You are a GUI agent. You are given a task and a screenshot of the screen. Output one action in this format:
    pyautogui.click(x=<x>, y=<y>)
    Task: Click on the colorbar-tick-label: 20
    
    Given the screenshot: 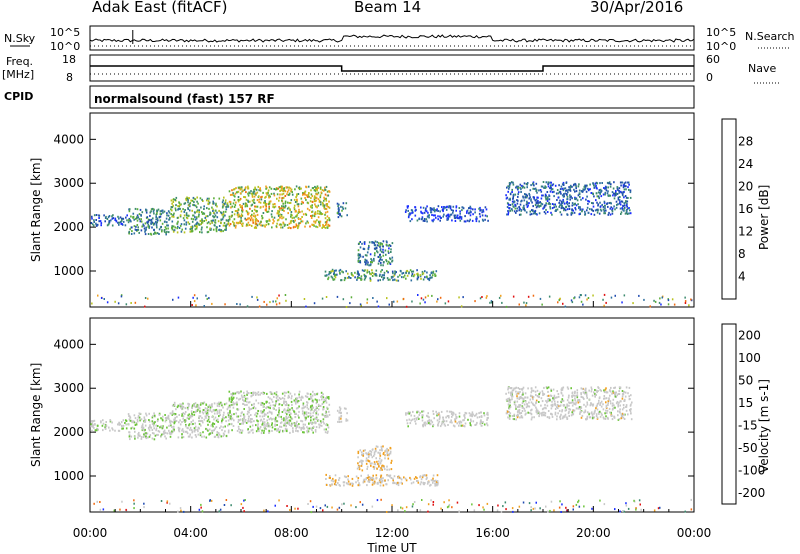 What is the action you would take?
    pyautogui.click(x=745, y=187)
    